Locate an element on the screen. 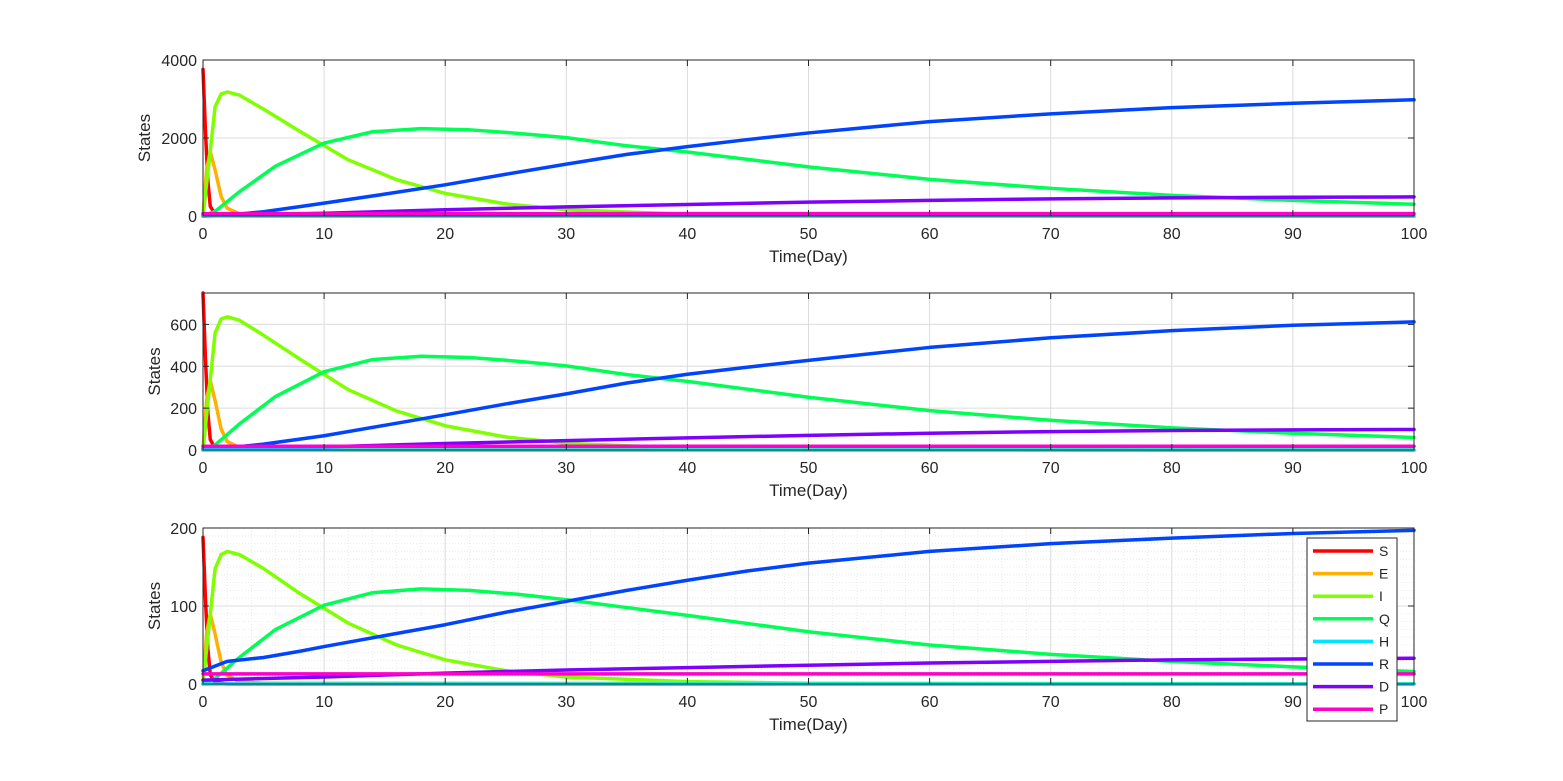  y-tick-label: 600 is located at coordinates (183, 325).